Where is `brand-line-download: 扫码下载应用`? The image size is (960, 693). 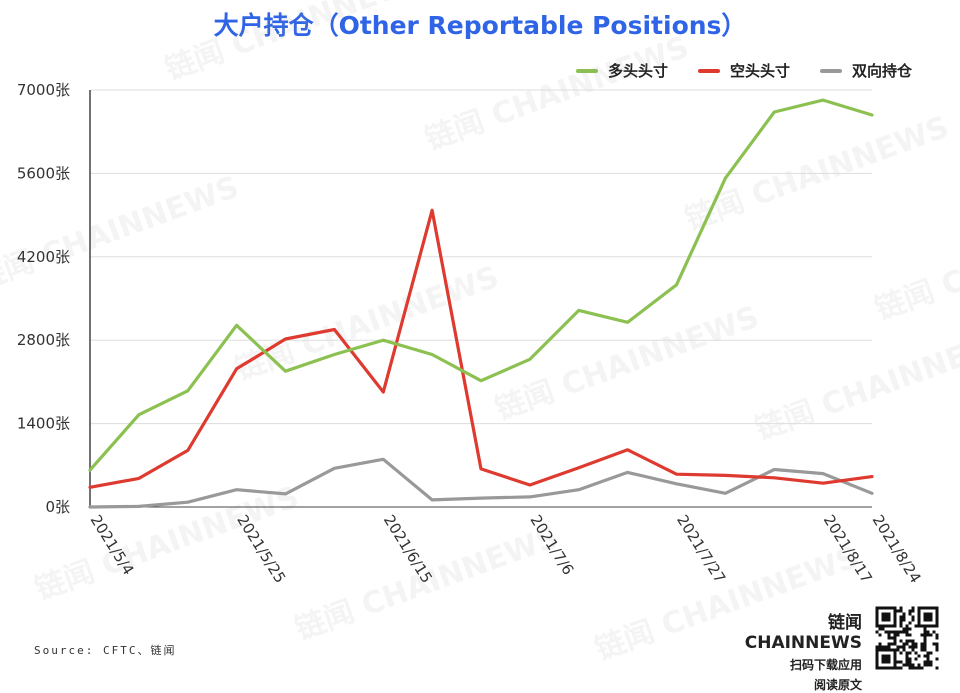
brand-line-download: 扫码下载应用 is located at coordinates (825, 665).